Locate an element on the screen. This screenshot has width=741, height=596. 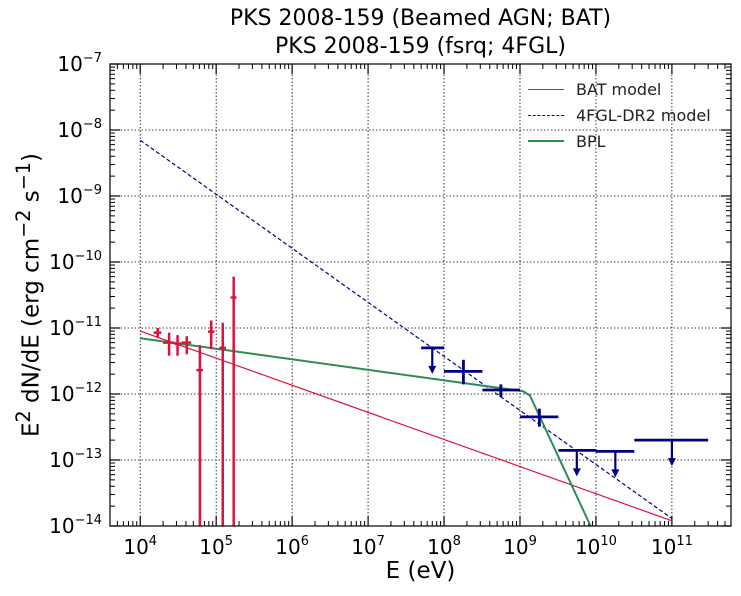
x-tick-label: 108 is located at coordinates (444, 546).